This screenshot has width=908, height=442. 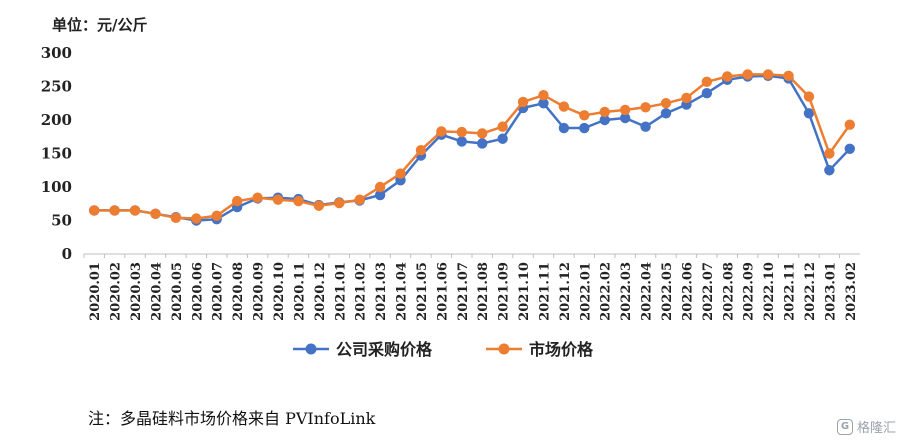 What do you see at coordinates (830, 291) in the screenshot?
I see `x-tick-label: 2023.01` at bounding box center [830, 291].